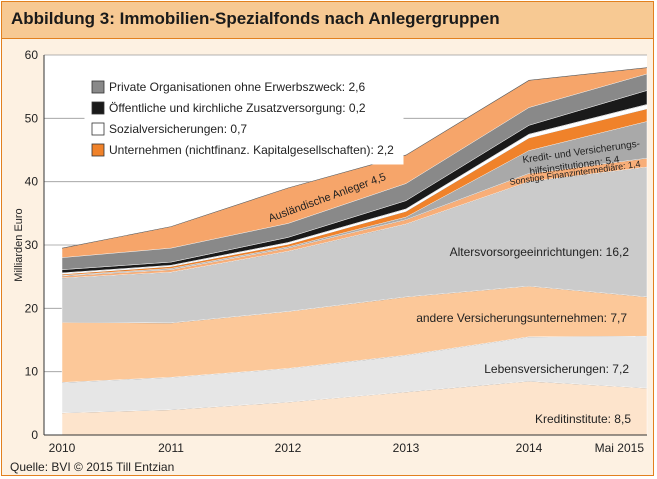 The image size is (657, 479). Describe the element at coordinates (178, 129) in the screenshot. I see `legend-label: Sozialversicherungen: 0,7` at that location.